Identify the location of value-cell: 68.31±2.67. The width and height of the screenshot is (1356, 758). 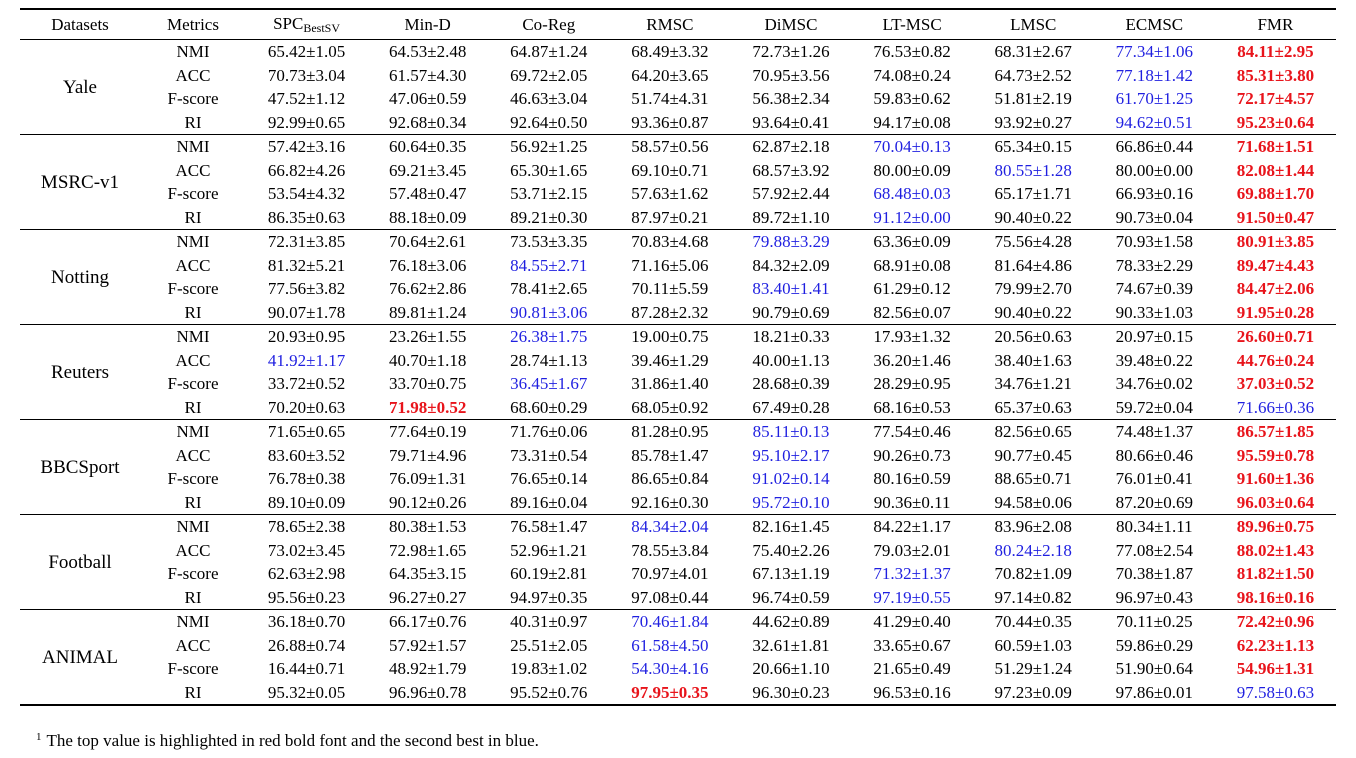
(1033, 52).